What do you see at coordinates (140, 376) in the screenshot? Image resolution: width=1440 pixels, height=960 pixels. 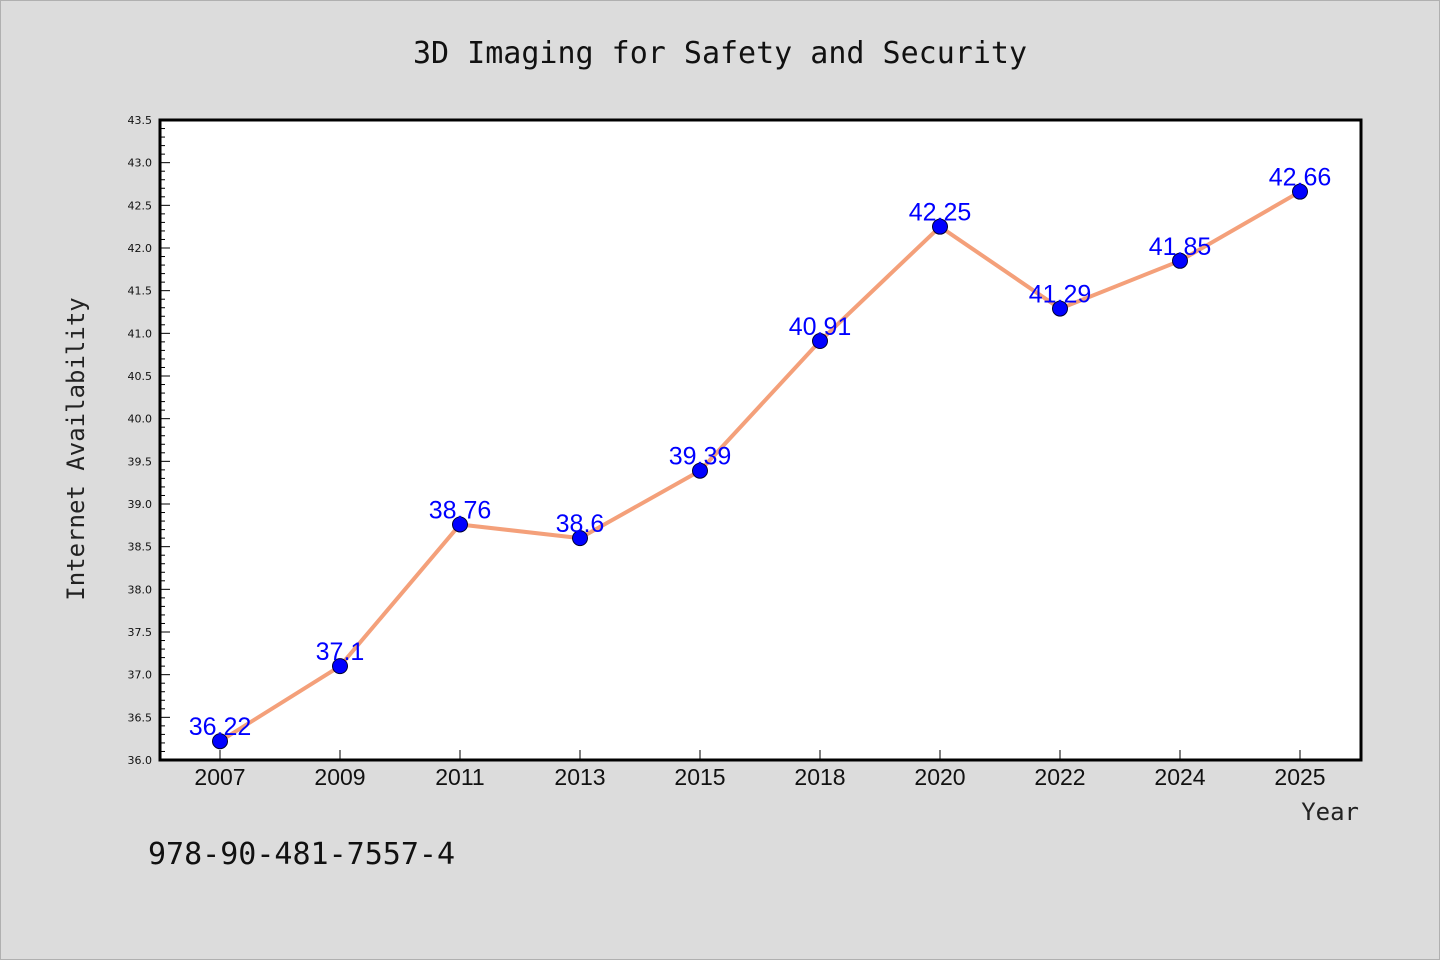 I see `y-tick-label: 40.5` at bounding box center [140, 376].